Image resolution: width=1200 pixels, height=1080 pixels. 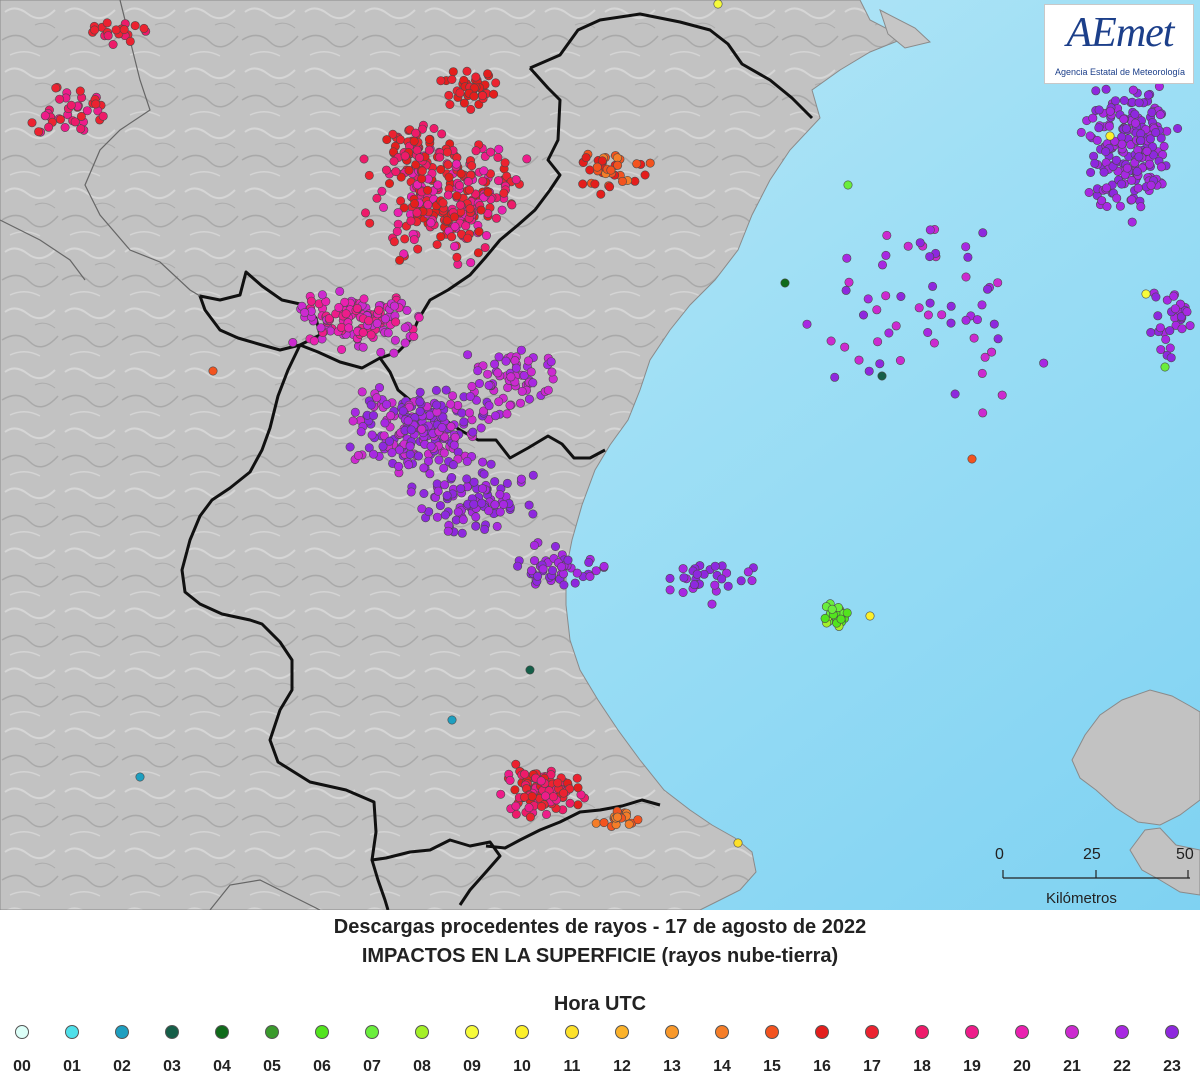 What do you see at coordinates (672, 1066) in the screenshot?
I see `legend-label: 13` at bounding box center [672, 1066].